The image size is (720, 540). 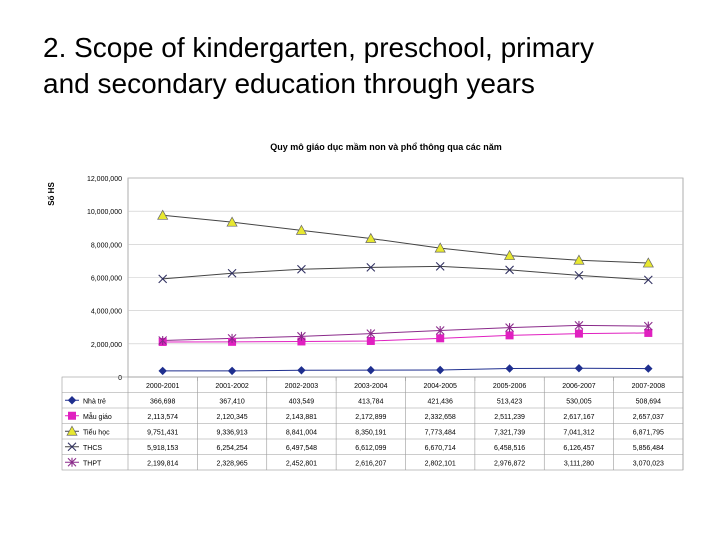 What do you see at coordinates (163, 386) in the screenshot?
I see `x-tick-label: 2000-2001` at bounding box center [163, 386].